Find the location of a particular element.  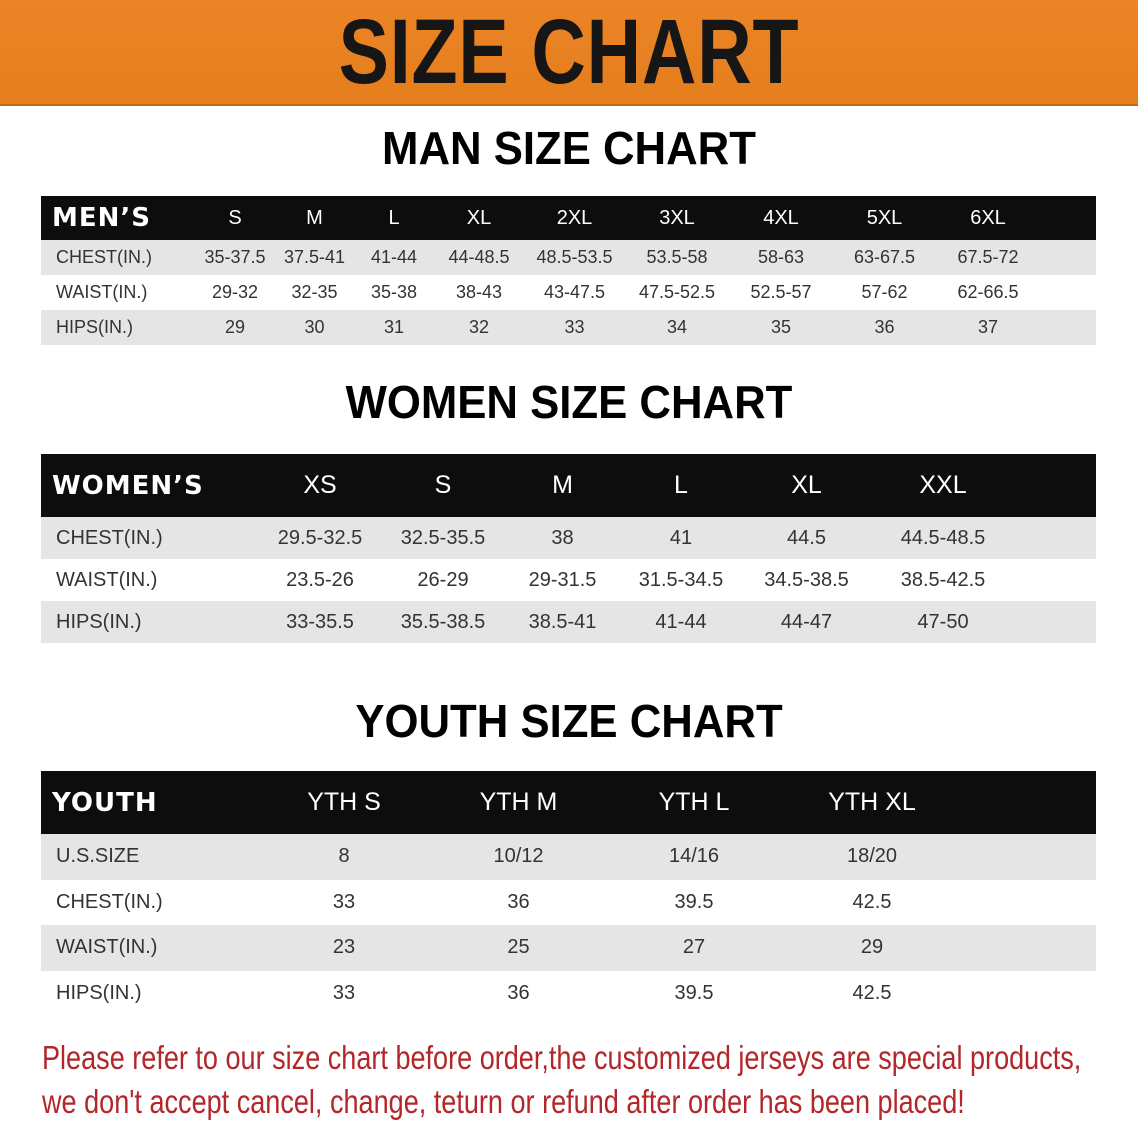

table-cell: 52.5-57 is located at coordinates (781, 292).